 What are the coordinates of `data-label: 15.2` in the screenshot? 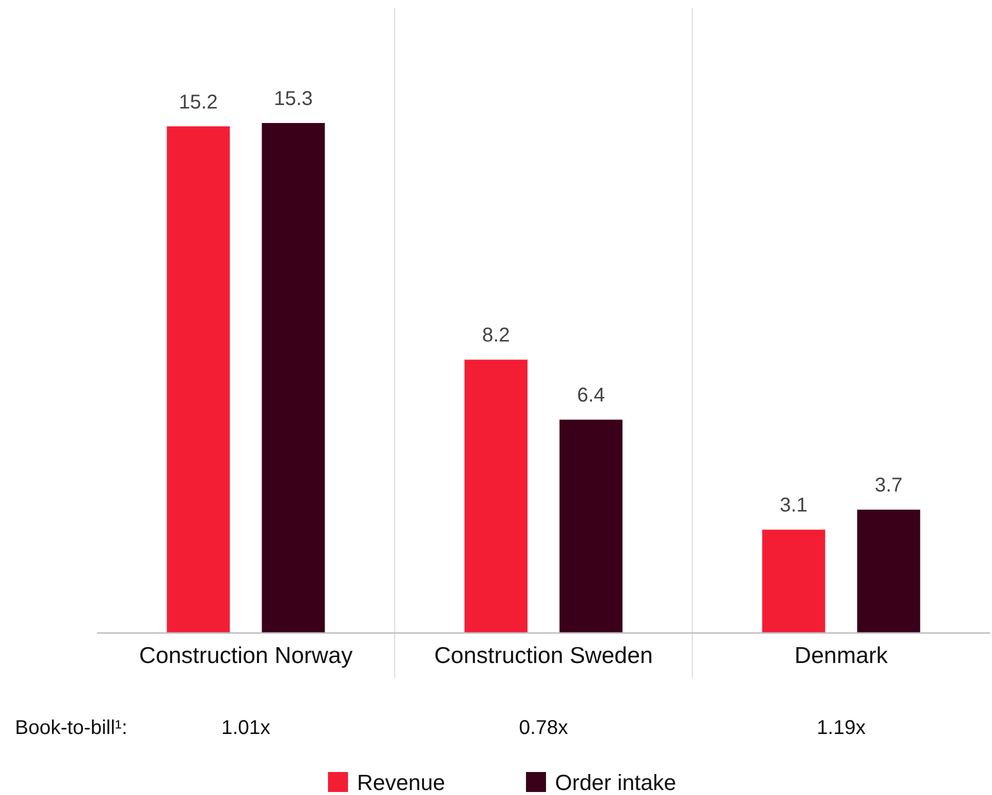 It's located at (198, 102).